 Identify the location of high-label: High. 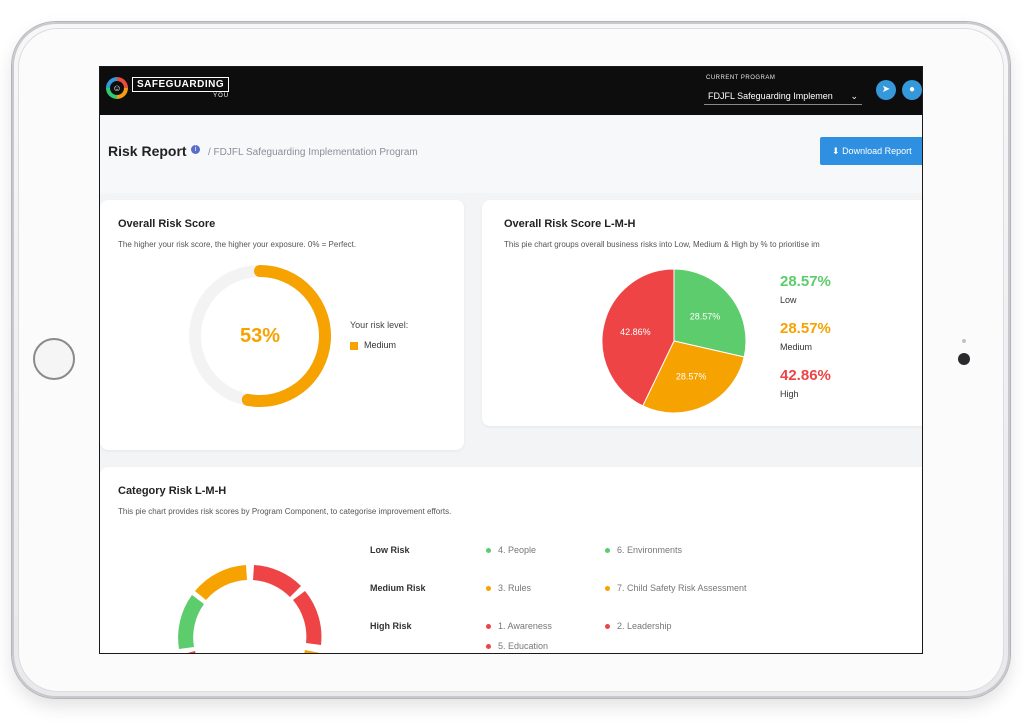
(789, 394).